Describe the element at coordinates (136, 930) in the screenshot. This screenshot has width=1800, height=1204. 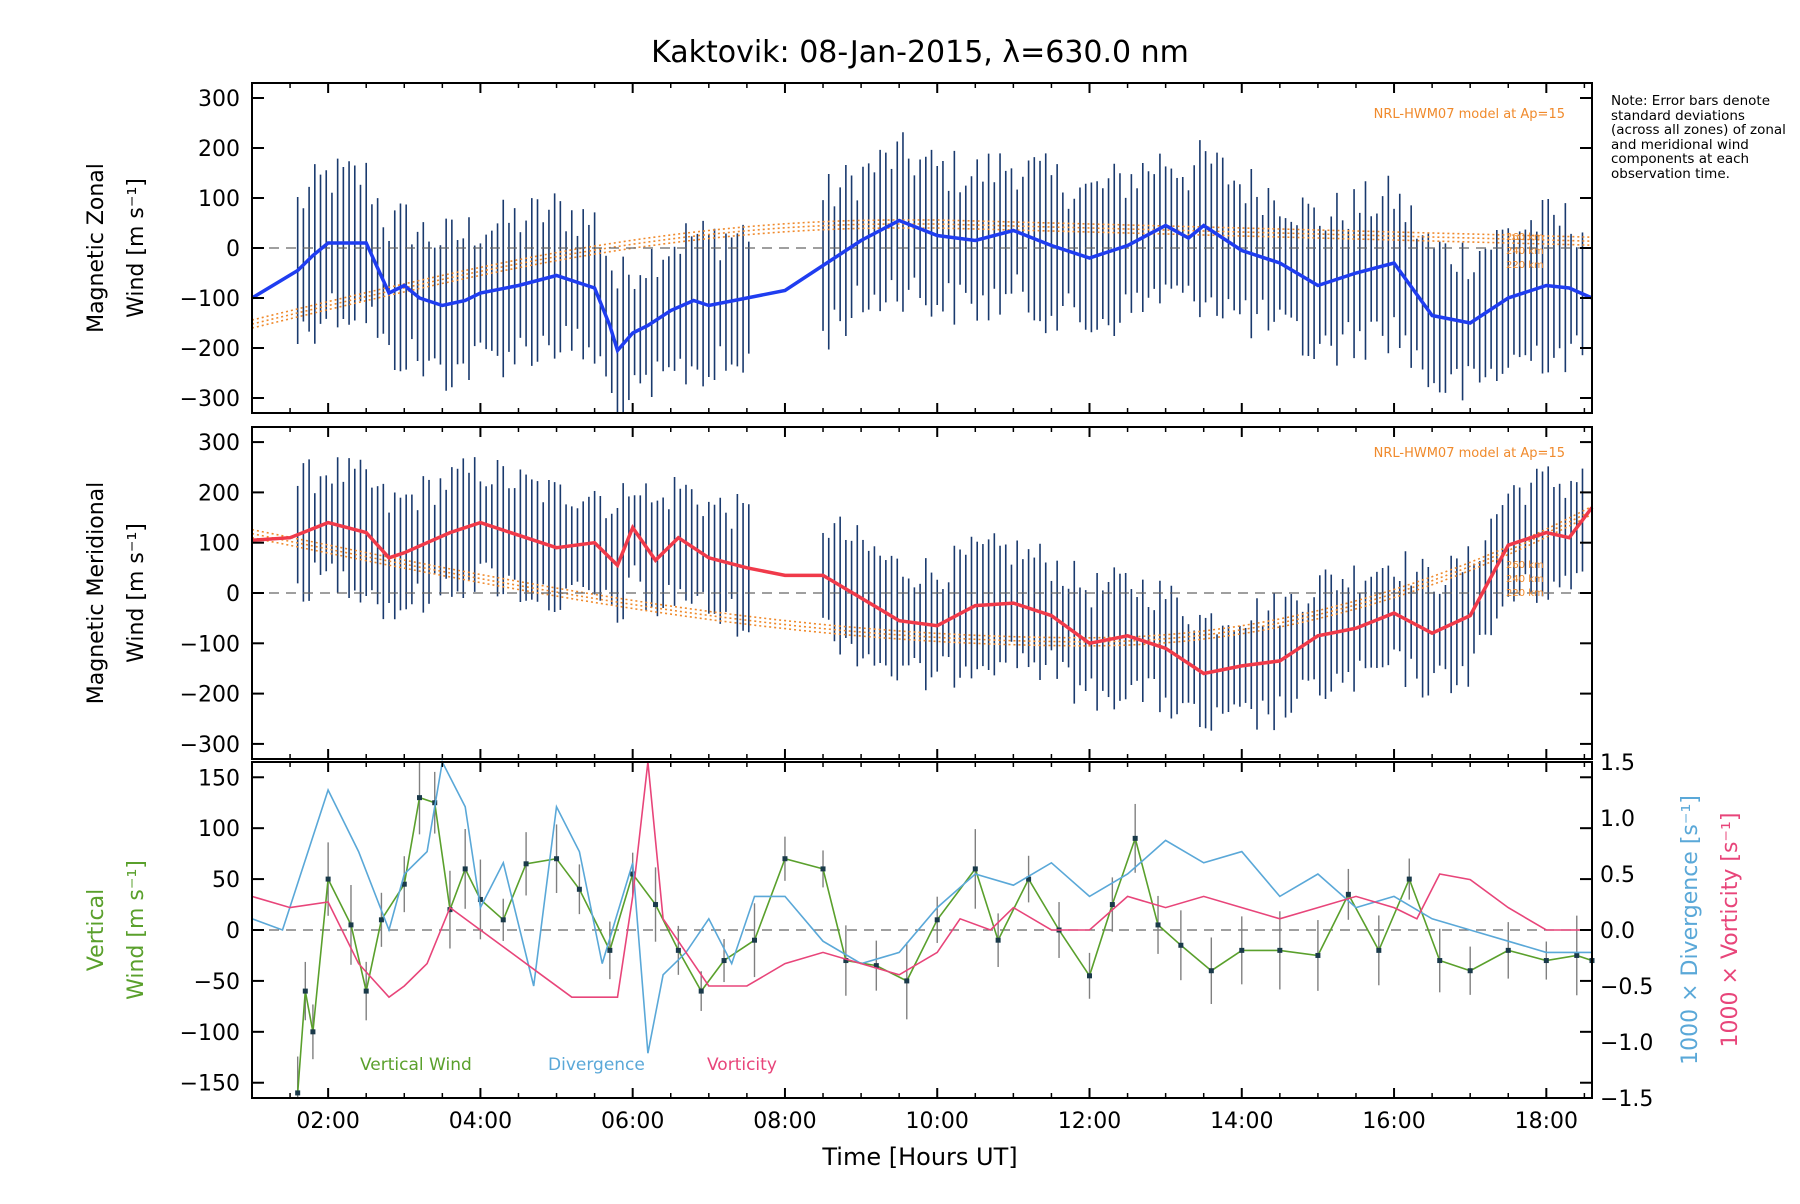
I see `vertical-ylabel-line2: Wind [m s⁻¹]` at that location.